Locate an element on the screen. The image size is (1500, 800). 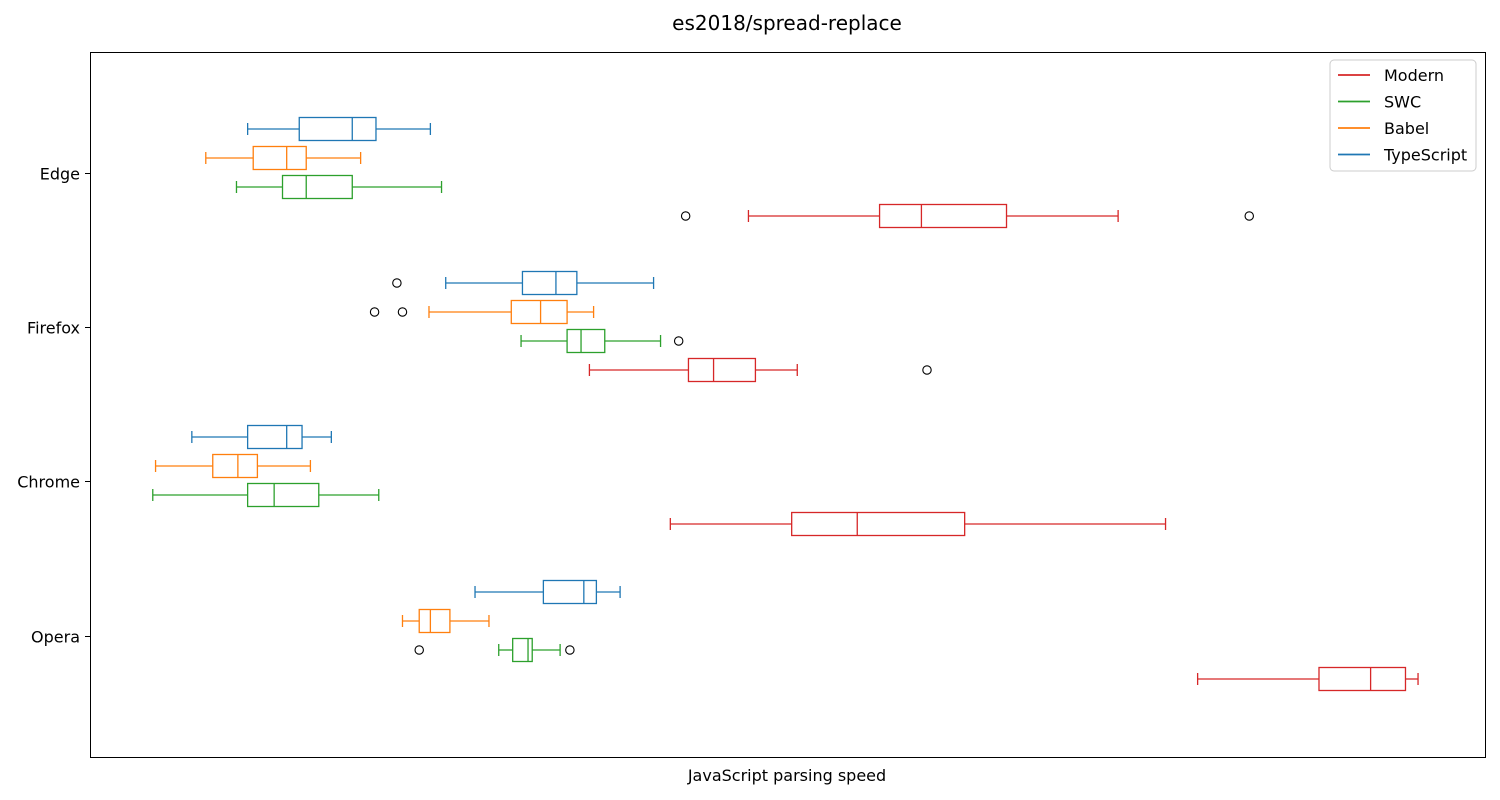
box-modern-chrome is located at coordinates (918, 524).